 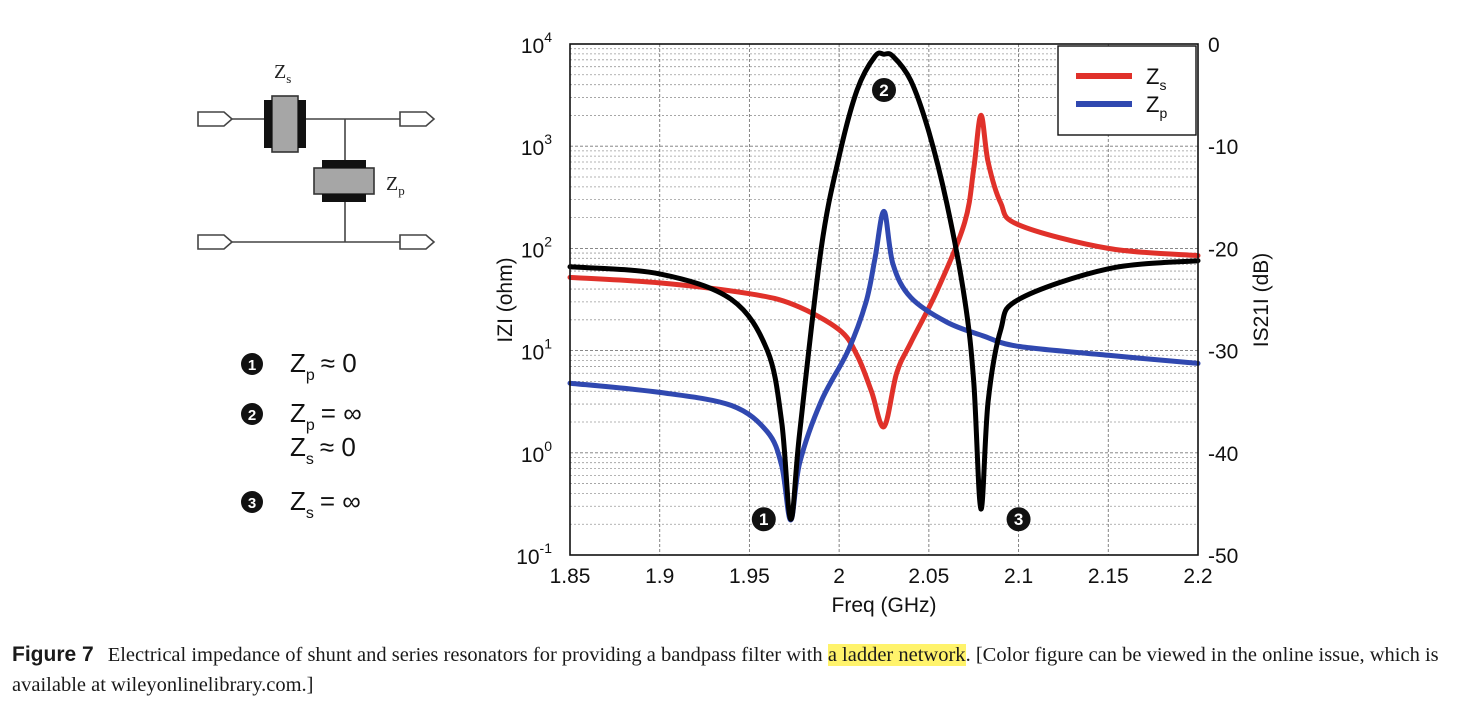 What do you see at coordinates (323, 366) in the screenshot?
I see `condition-expression: Zp ≈ 0` at bounding box center [323, 366].